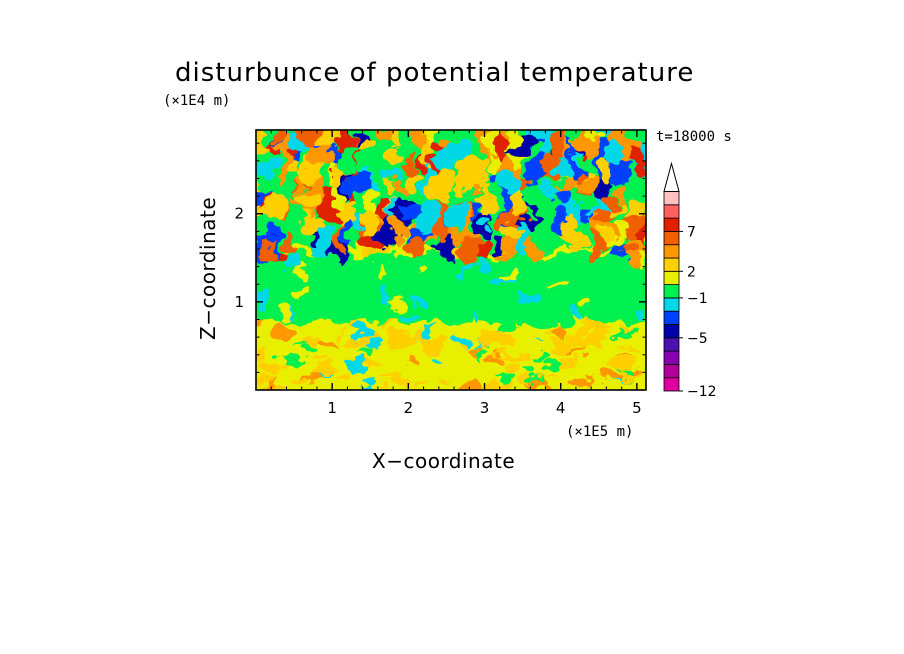 The height and width of the screenshot is (654, 904). What do you see at coordinates (239, 214) in the screenshot?
I see `y-tick-label: 2` at bounding box center [239, 214].